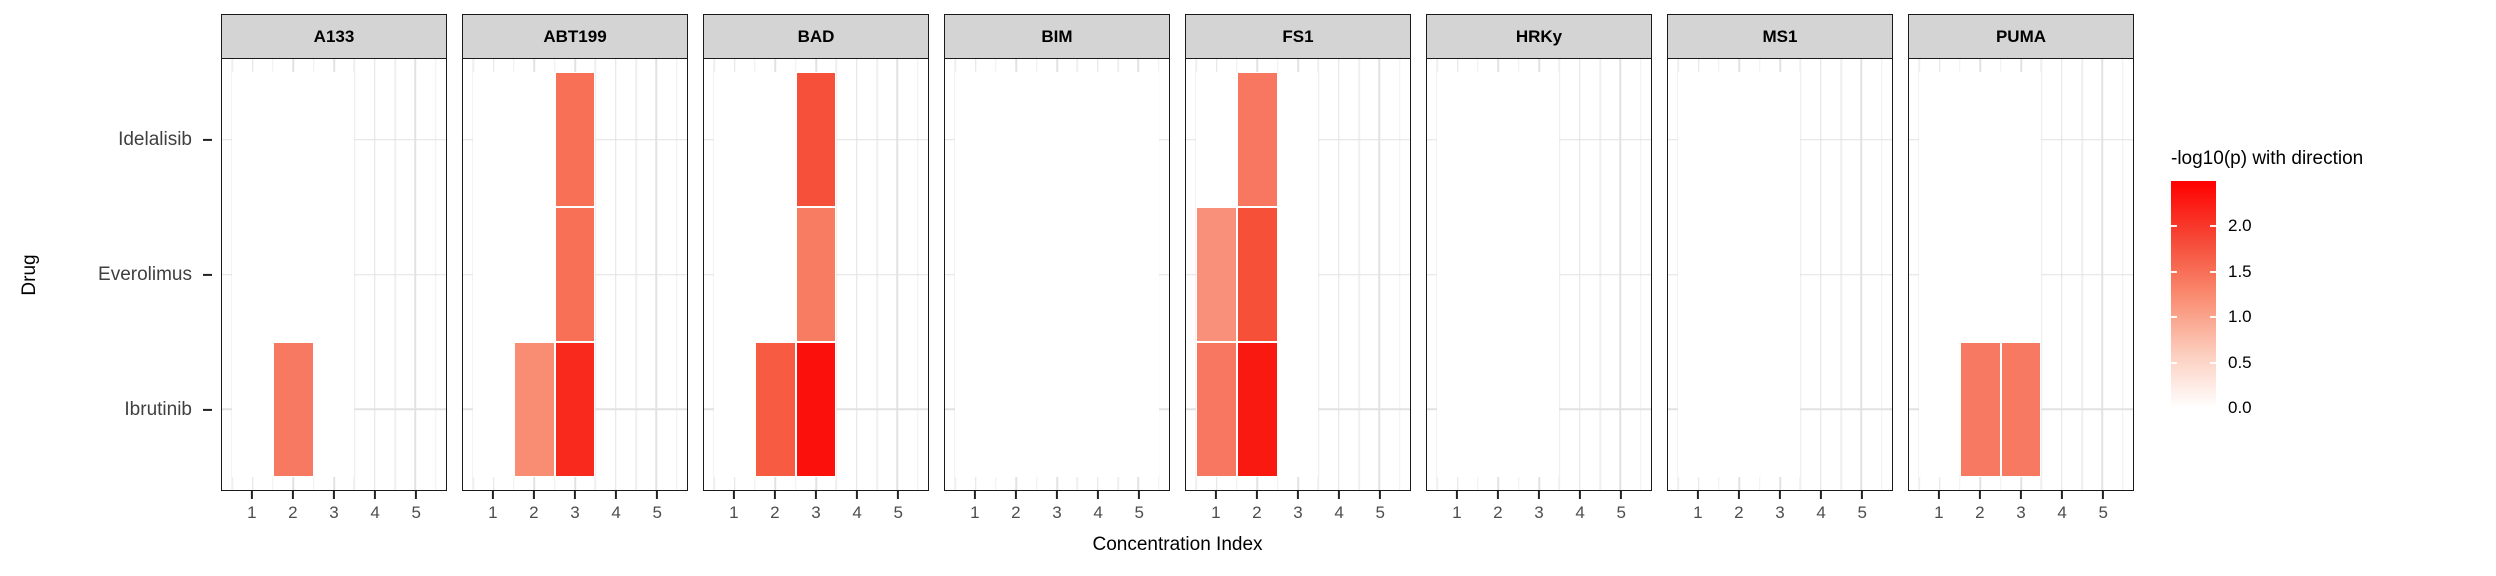  What do you see at coordinates (1539, 36) in the screenshot?
I see `facet-label: HRKy` at bounding box center [1539, 36].